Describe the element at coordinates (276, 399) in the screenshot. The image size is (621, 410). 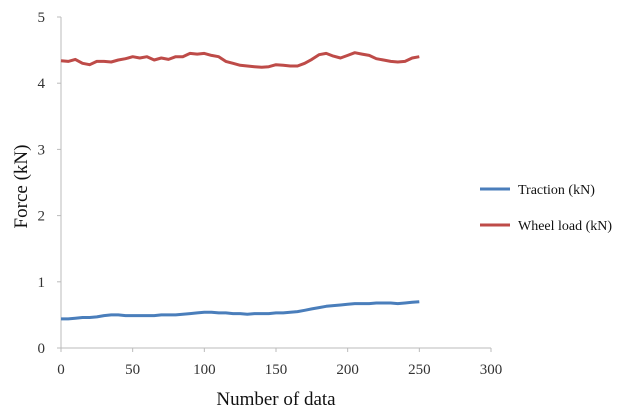
I see `x-axis-title: Number of data` at that location.